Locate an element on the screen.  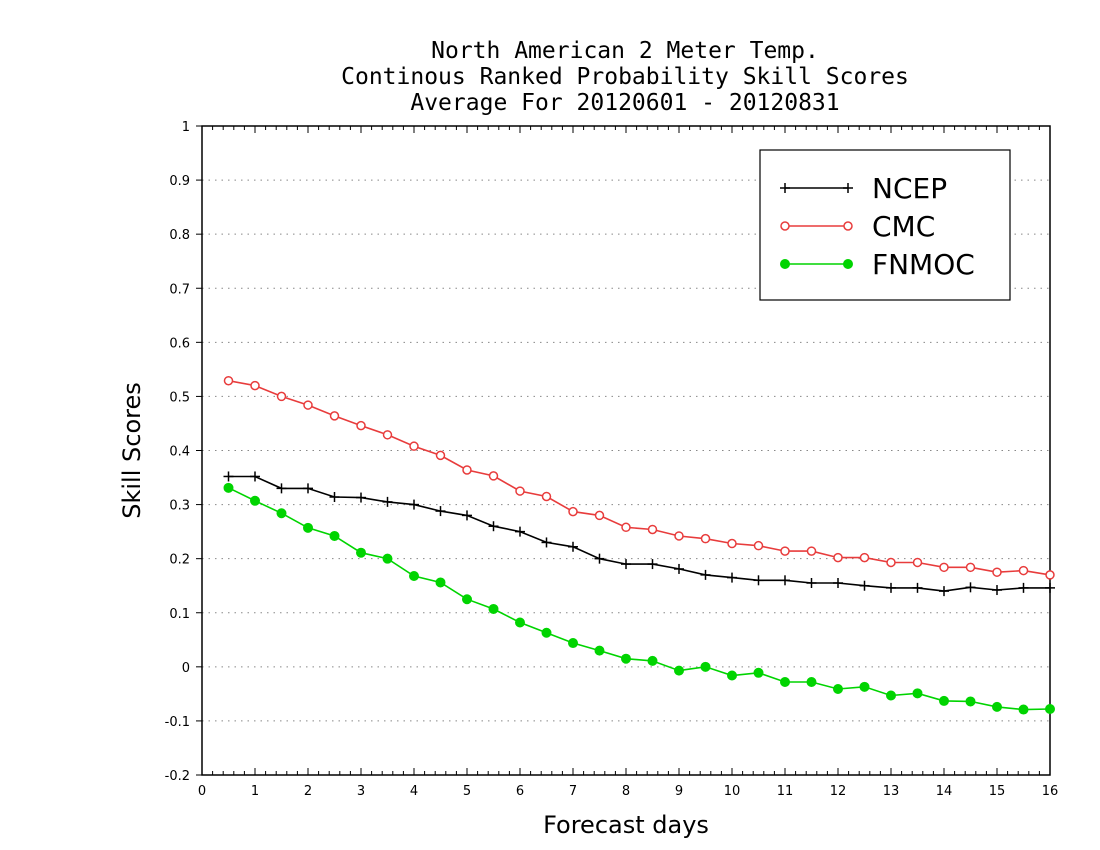
chart-title-line-3: Average For 20120601 - 20120831 is located at coordinates (624, 103).